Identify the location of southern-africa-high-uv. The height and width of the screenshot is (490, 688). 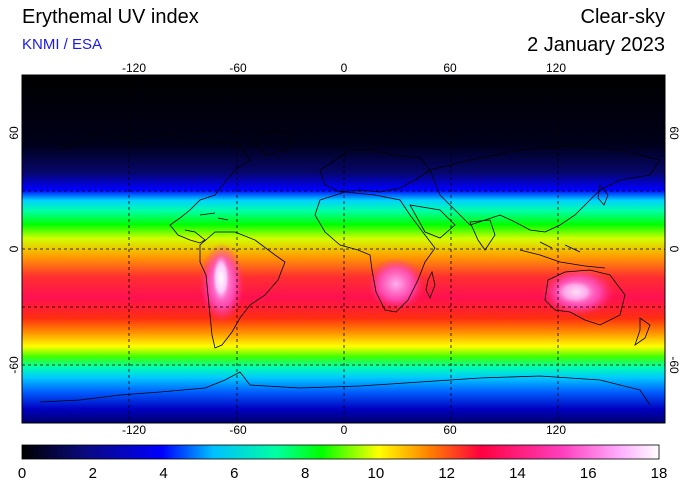
(396, 284).